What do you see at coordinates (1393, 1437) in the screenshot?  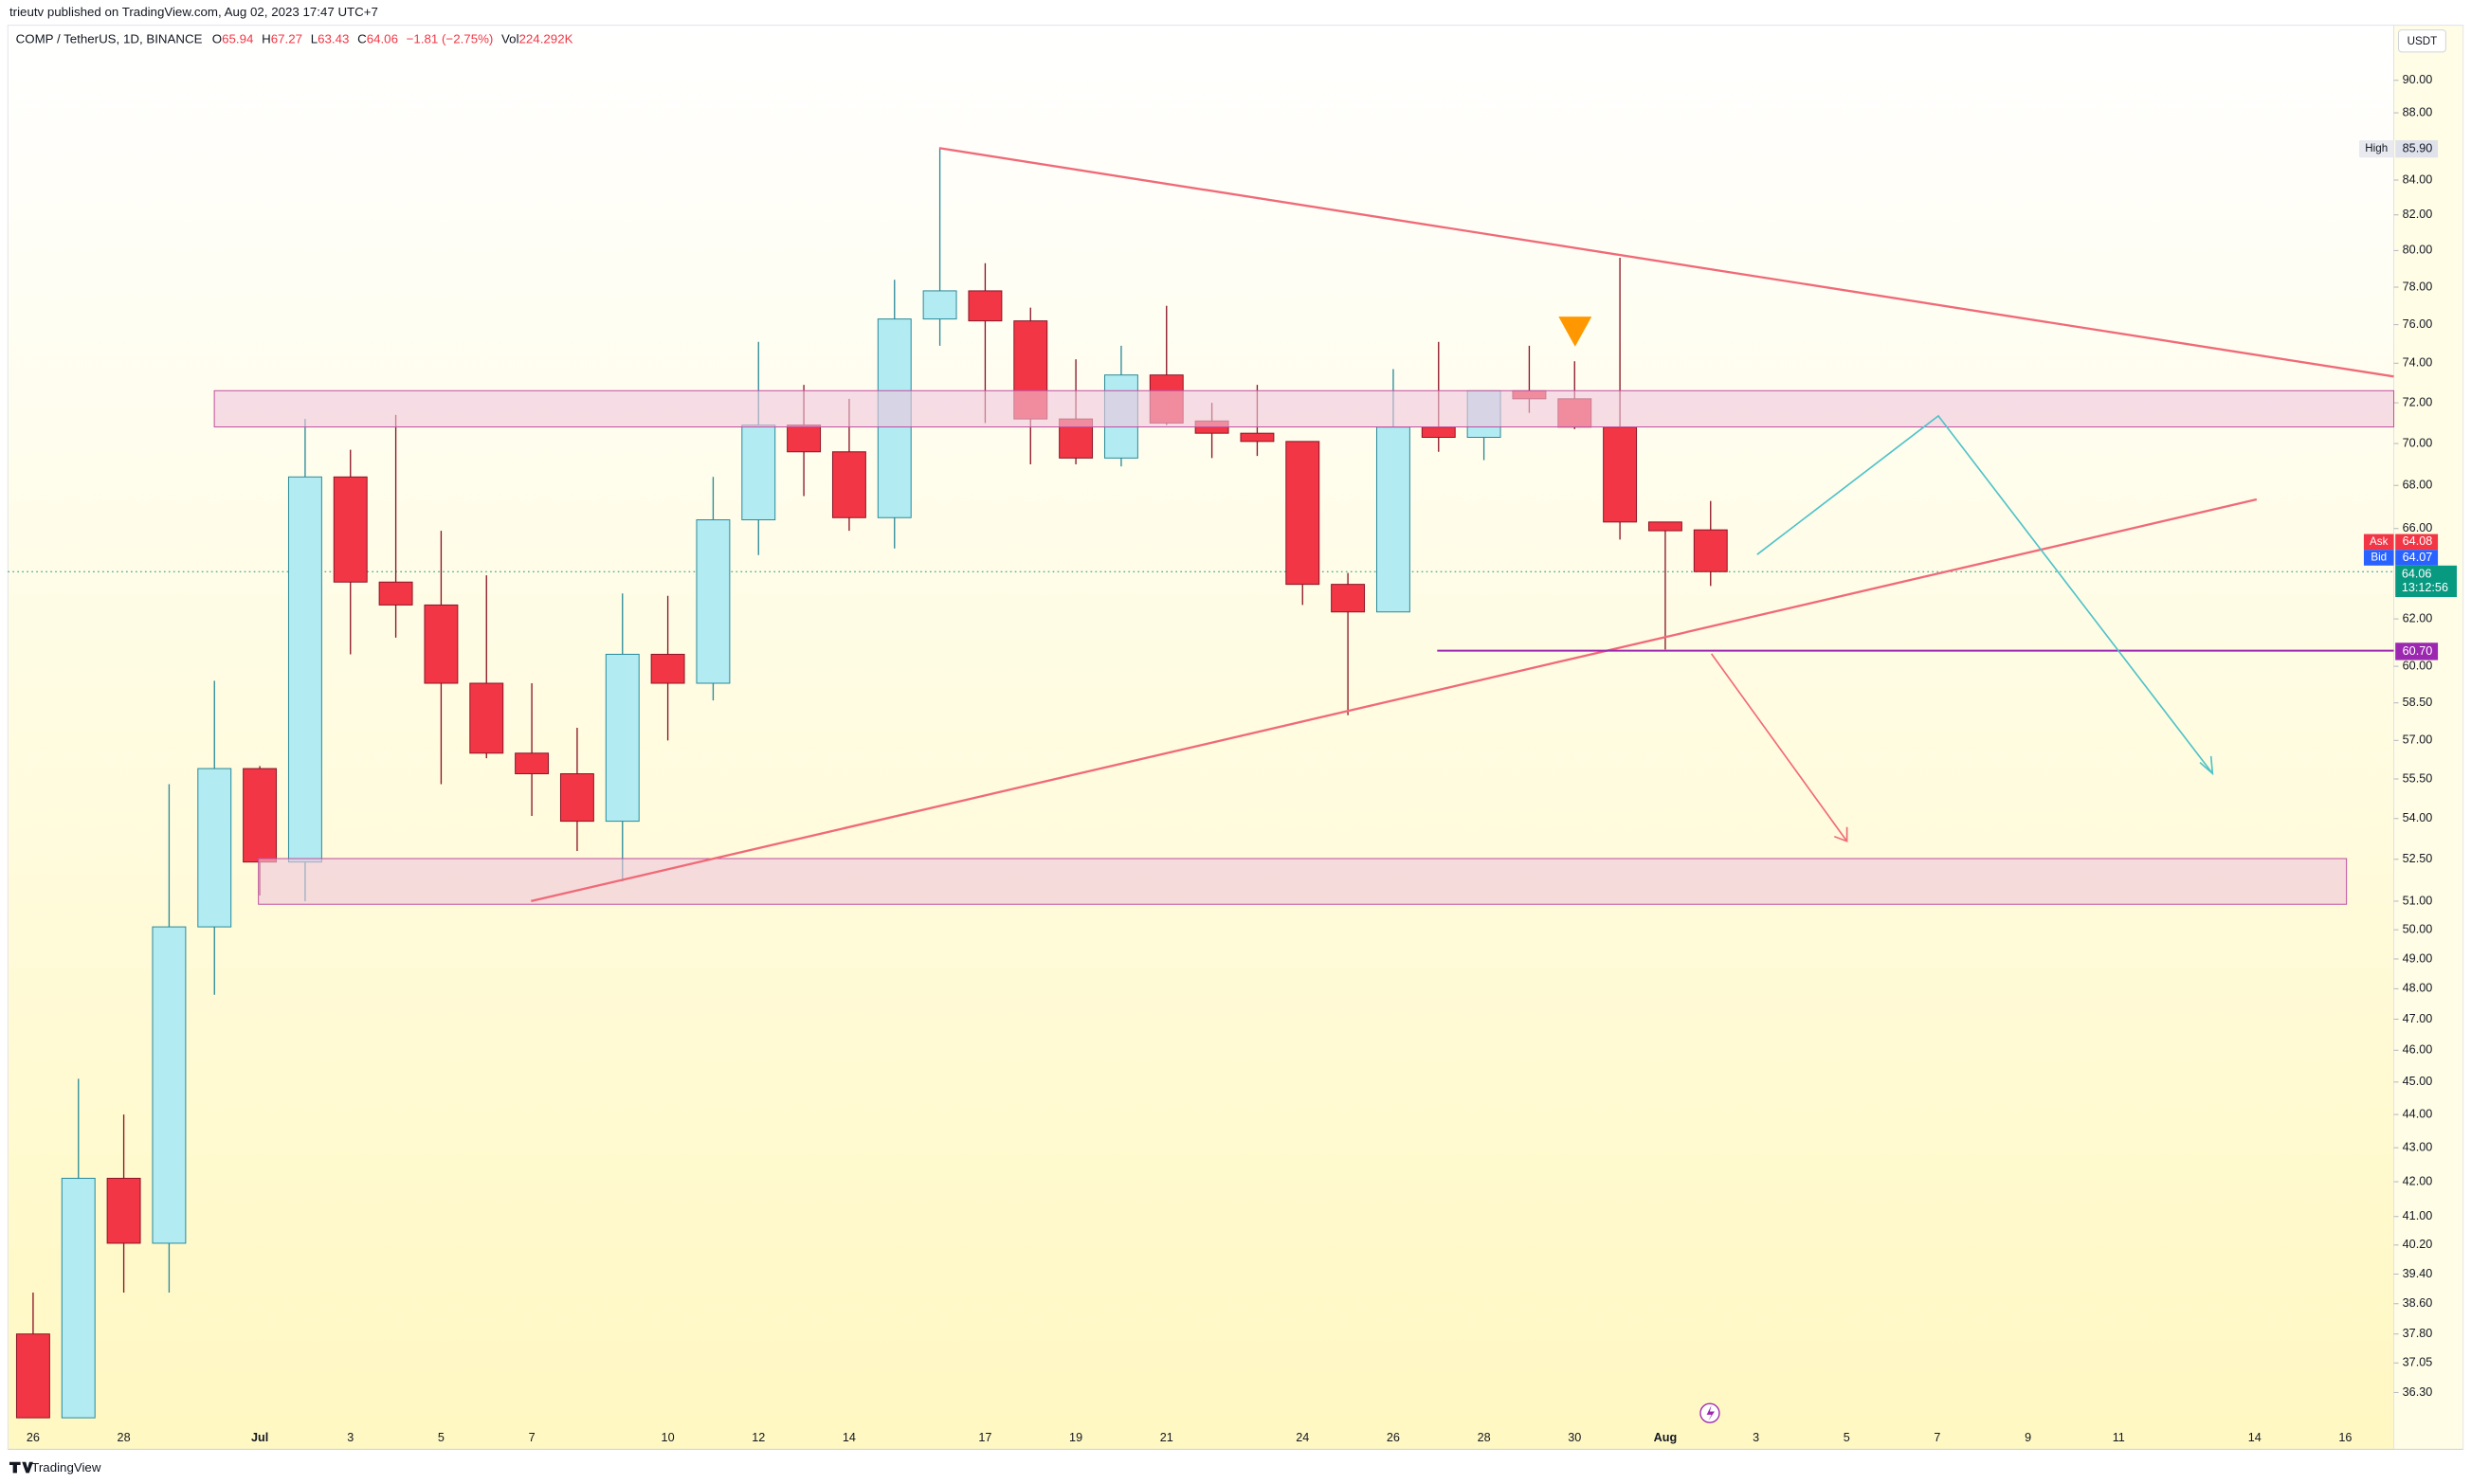 I see `x-tick-label: 26` at bounding box center [1393, 1437].